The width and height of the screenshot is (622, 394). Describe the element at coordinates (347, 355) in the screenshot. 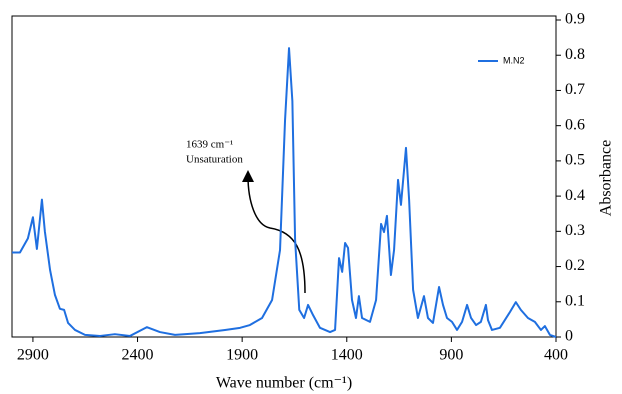

I see `x-tick-label: 1400` at that location.